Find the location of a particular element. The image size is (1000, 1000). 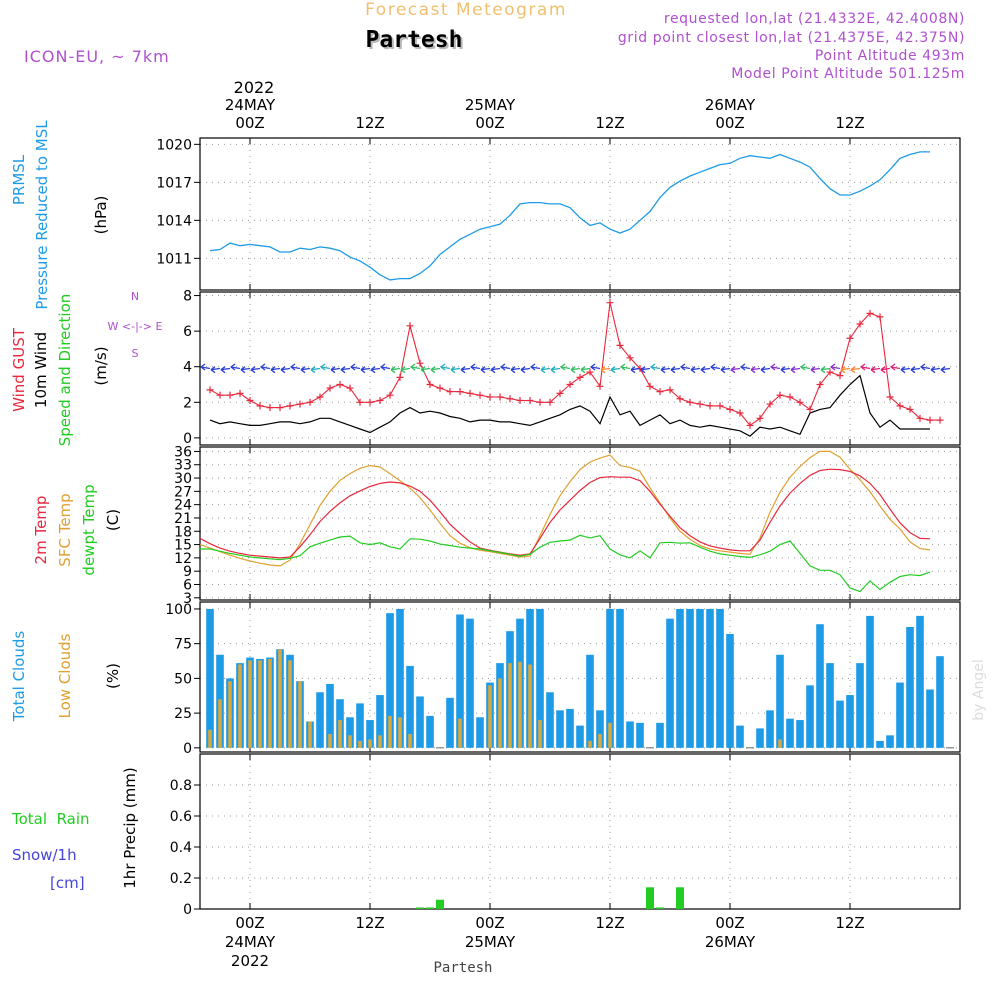

model-label: ICON-EU, ~ 7km is located at coordinates (97, 56).